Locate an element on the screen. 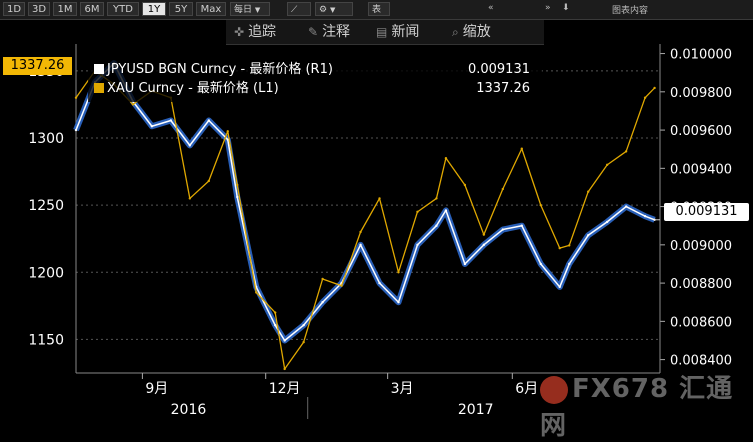  period-select: 每日 ▼ is located at coordinates (250, 9).